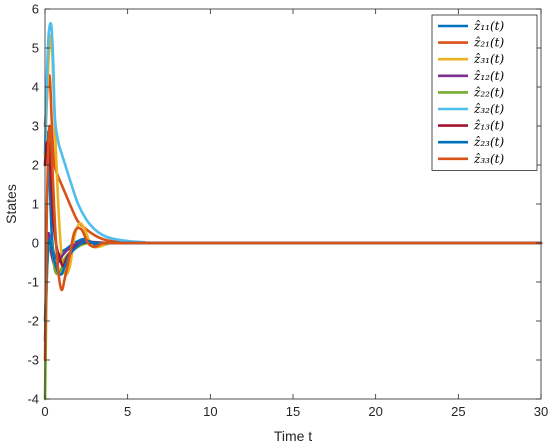  Describe the element at coordinates (127, 411) in the screenshot. I see `x-tick-label: 5` at that location.